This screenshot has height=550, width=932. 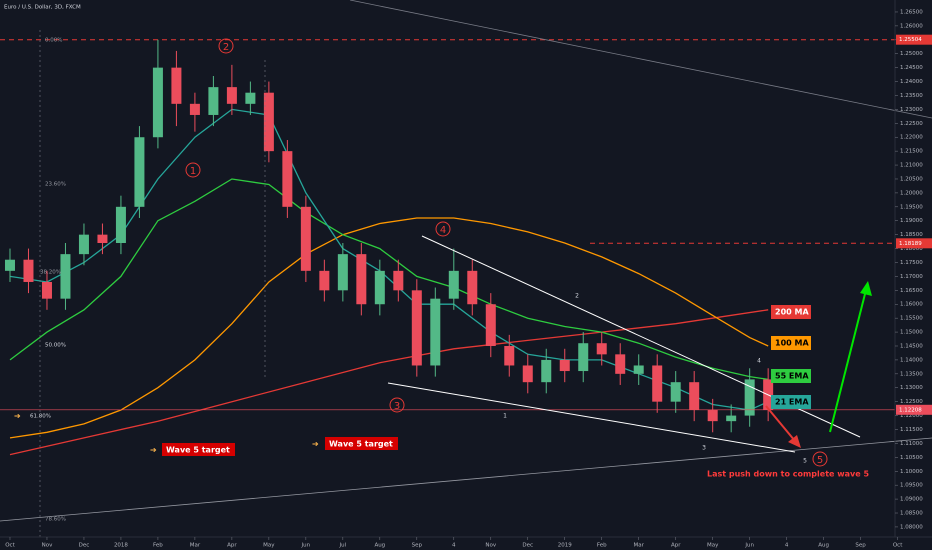 What do you see at coordinates (911, 26) in the screenshot?
I see `y-tick-label: 1.26000` at bounding box center [911, 26].